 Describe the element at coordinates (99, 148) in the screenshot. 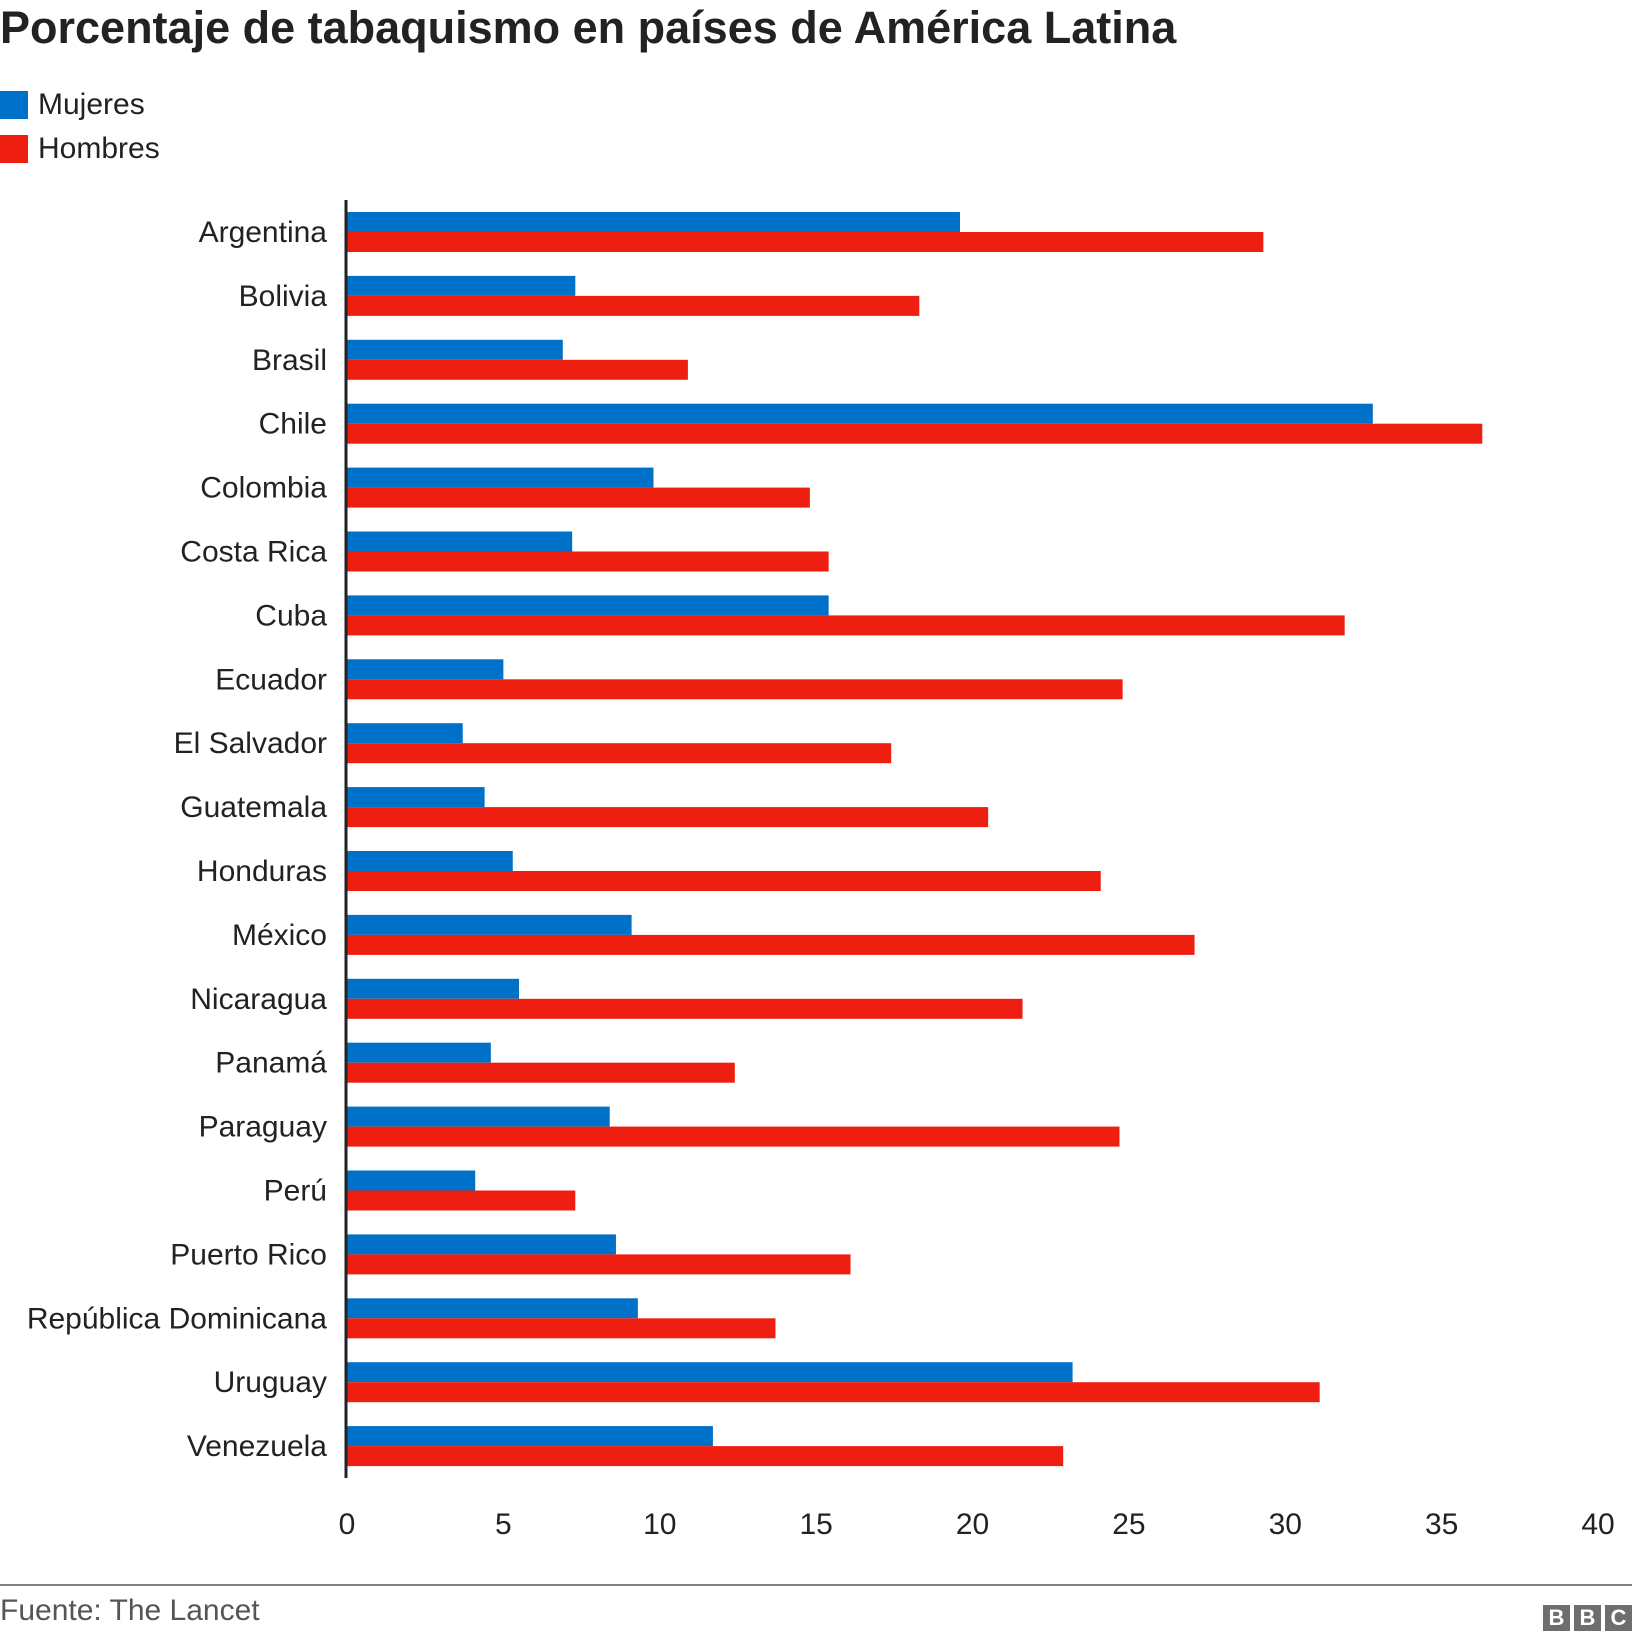

I see `legend-label-hombres: Hombres` at that location.